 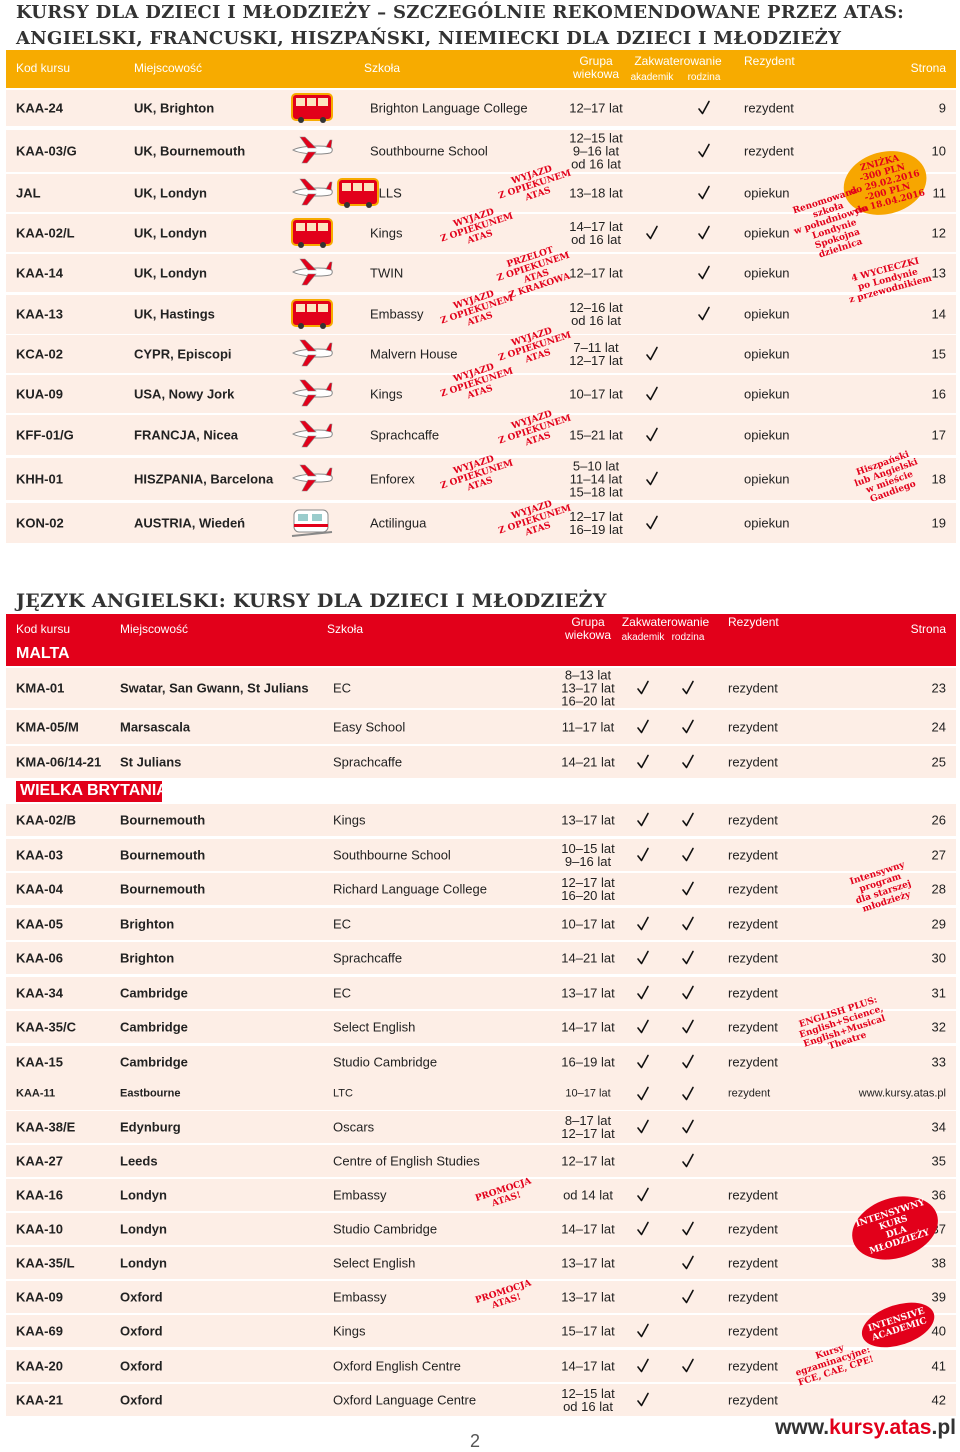 What do you see at coordinates (938, 1027) in the screenshot?
I see `page-ref: 32` at bounding box center [938, 1027].